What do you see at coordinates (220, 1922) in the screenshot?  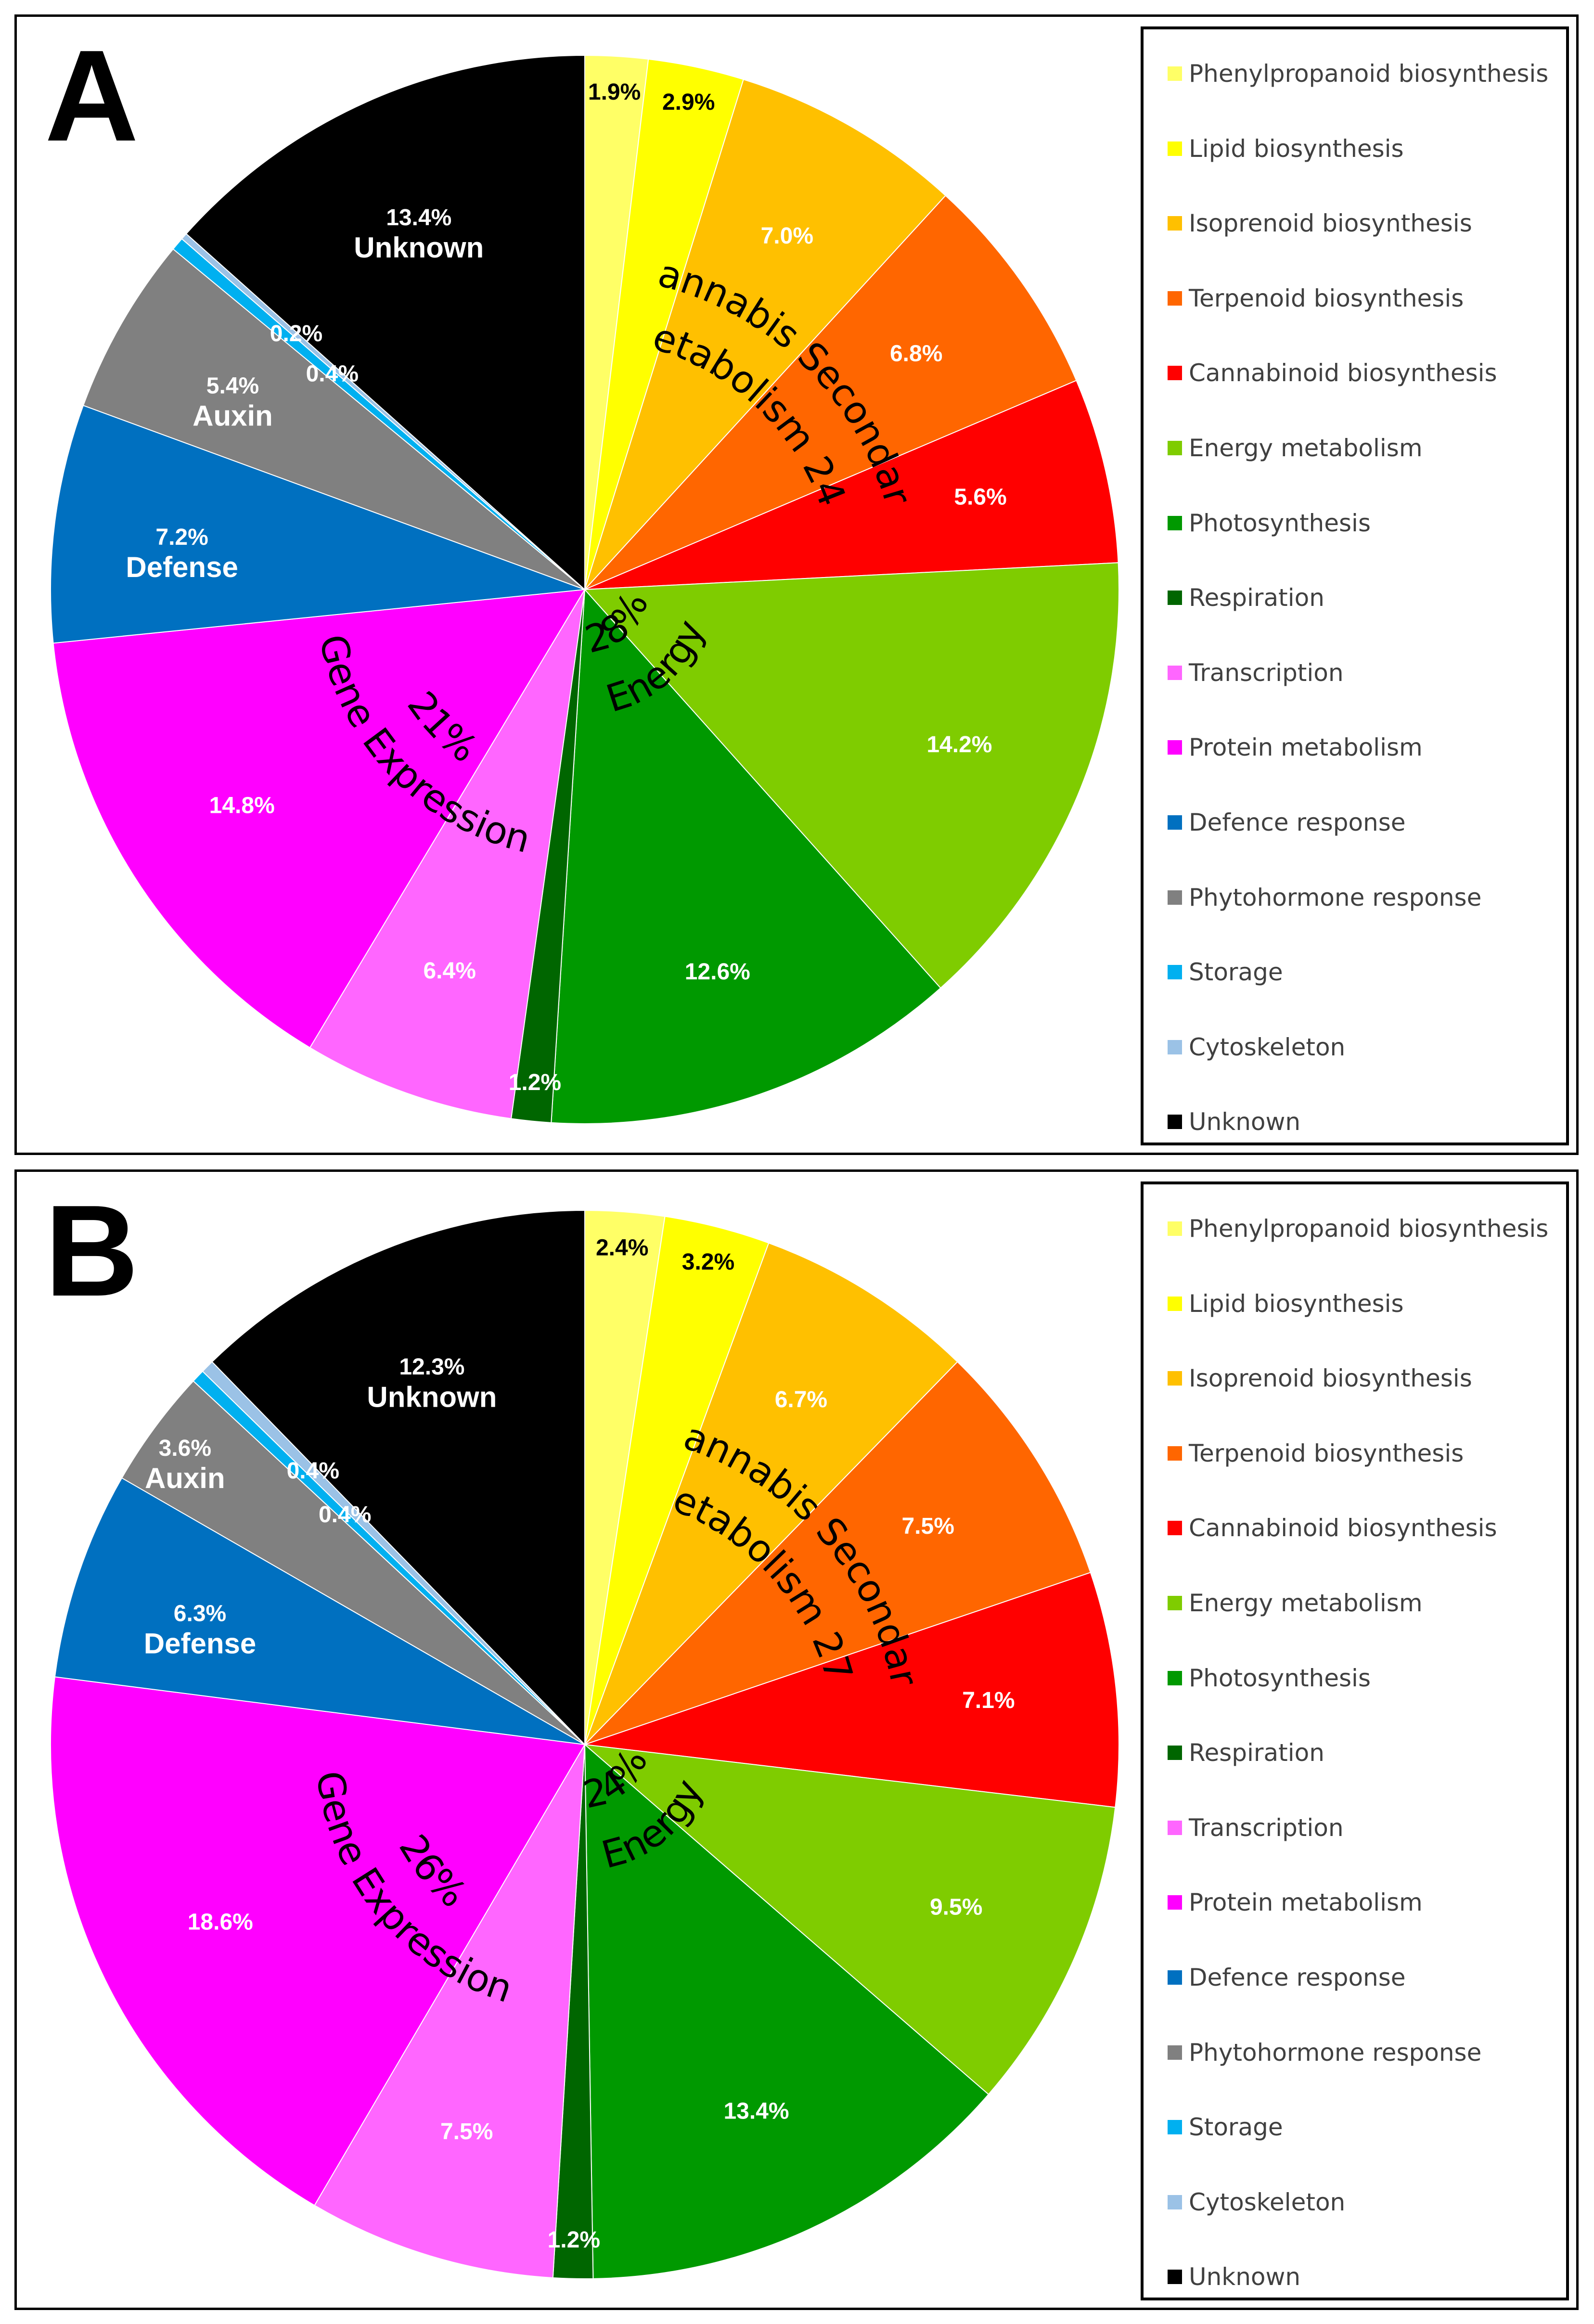 I see `data-label-protein-metabolism: 18.6%` at bounding box center [220, 1922].